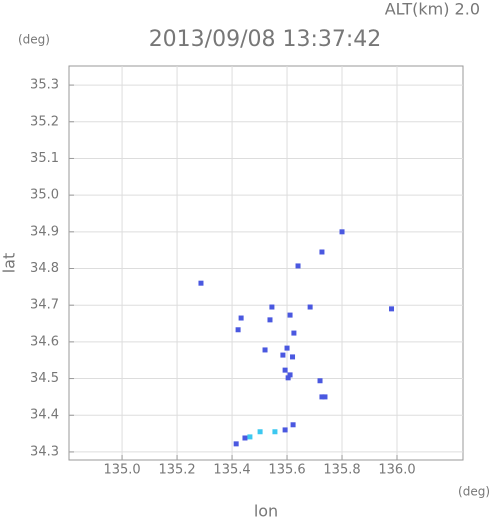 The width and height of the screenshot is (491, 521). I want to click on x-tick-label: 135.4, so click(231, 470).